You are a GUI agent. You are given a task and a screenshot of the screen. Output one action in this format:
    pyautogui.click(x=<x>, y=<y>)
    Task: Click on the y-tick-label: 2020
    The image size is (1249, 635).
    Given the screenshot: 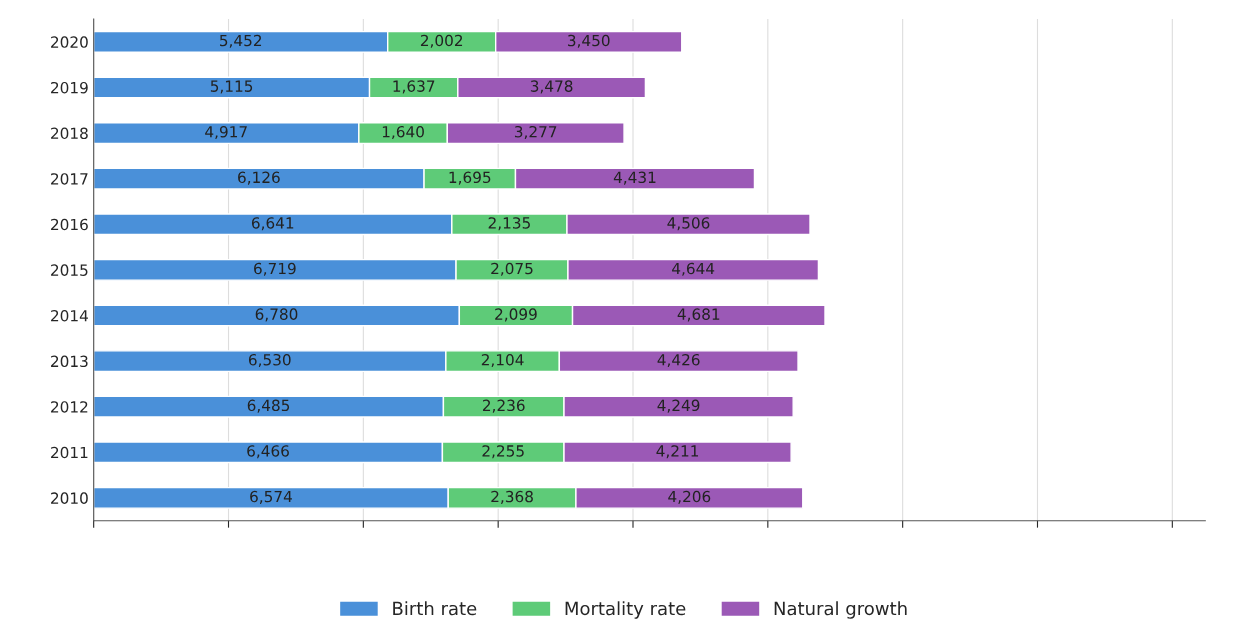 What is the action you would take?
    pyautogui.click(x=69, y=42)
    